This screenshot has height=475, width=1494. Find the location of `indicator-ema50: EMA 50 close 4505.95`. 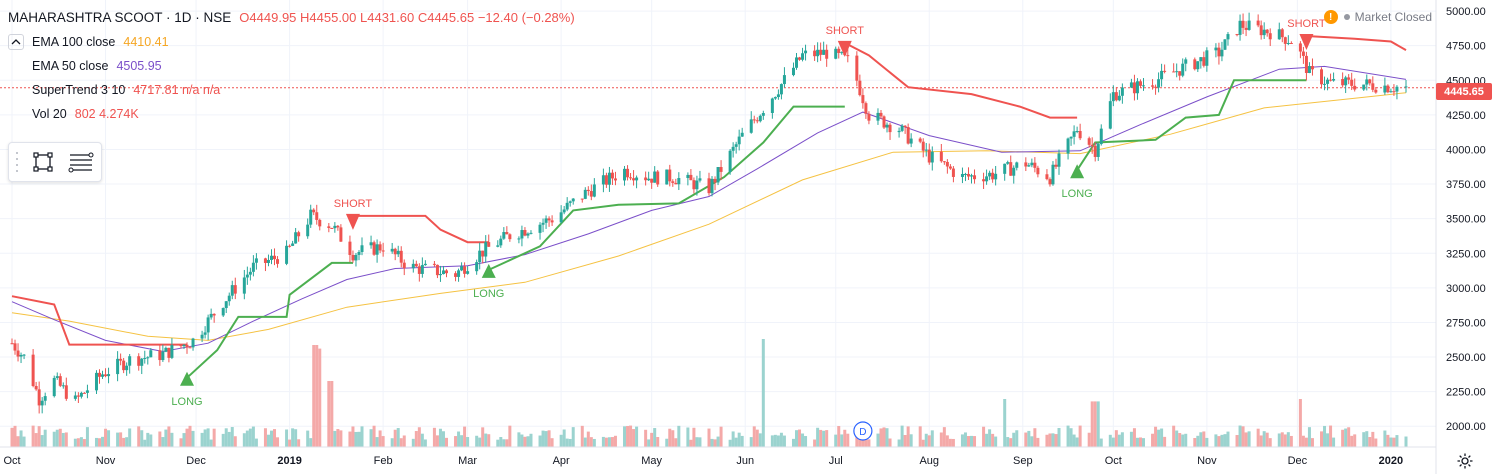

indicator-ema50: EMA 50 close 4505.95 is located at coordinates (293, 66).